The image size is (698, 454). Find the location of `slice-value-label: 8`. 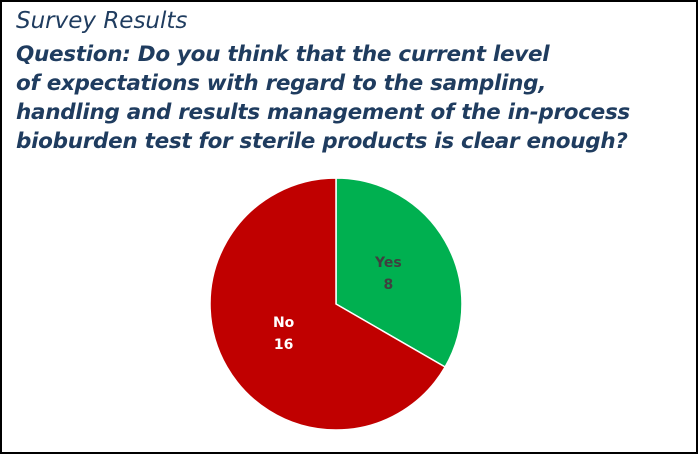

slice-value-label: 8 is located at coordinates (389, 285).